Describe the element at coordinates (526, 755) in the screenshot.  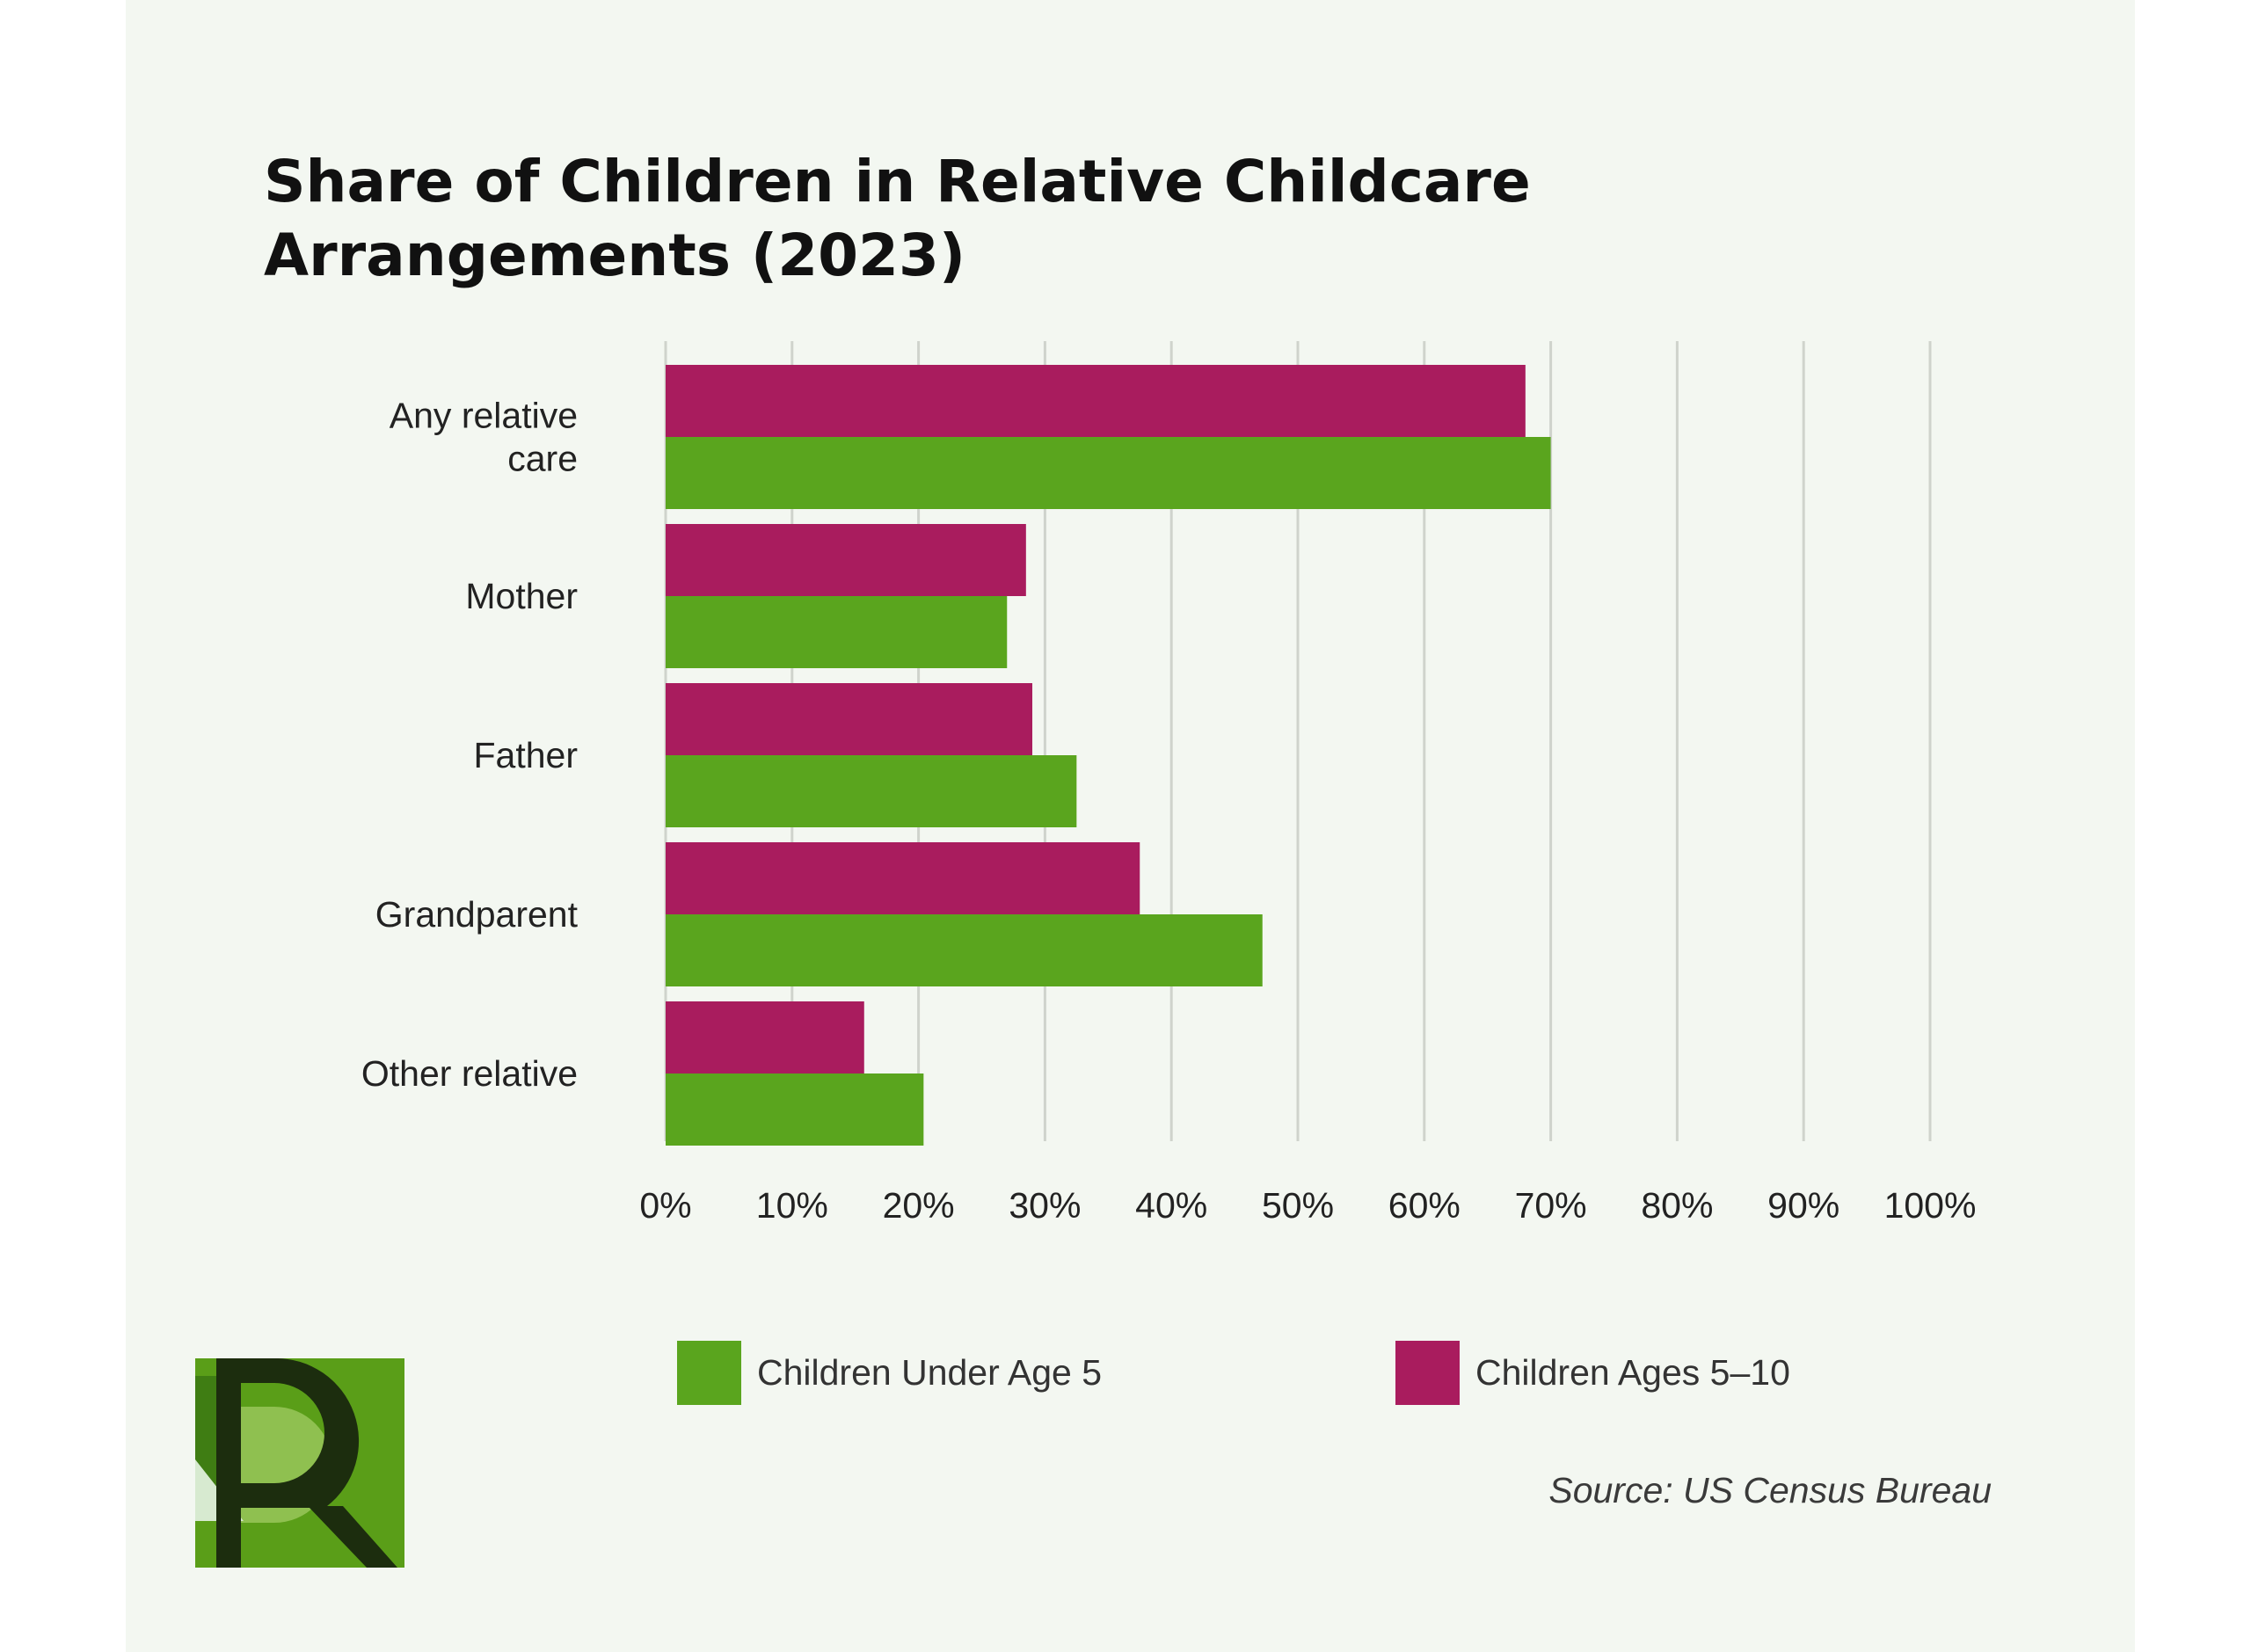
I see `category-label: Father` at that location.